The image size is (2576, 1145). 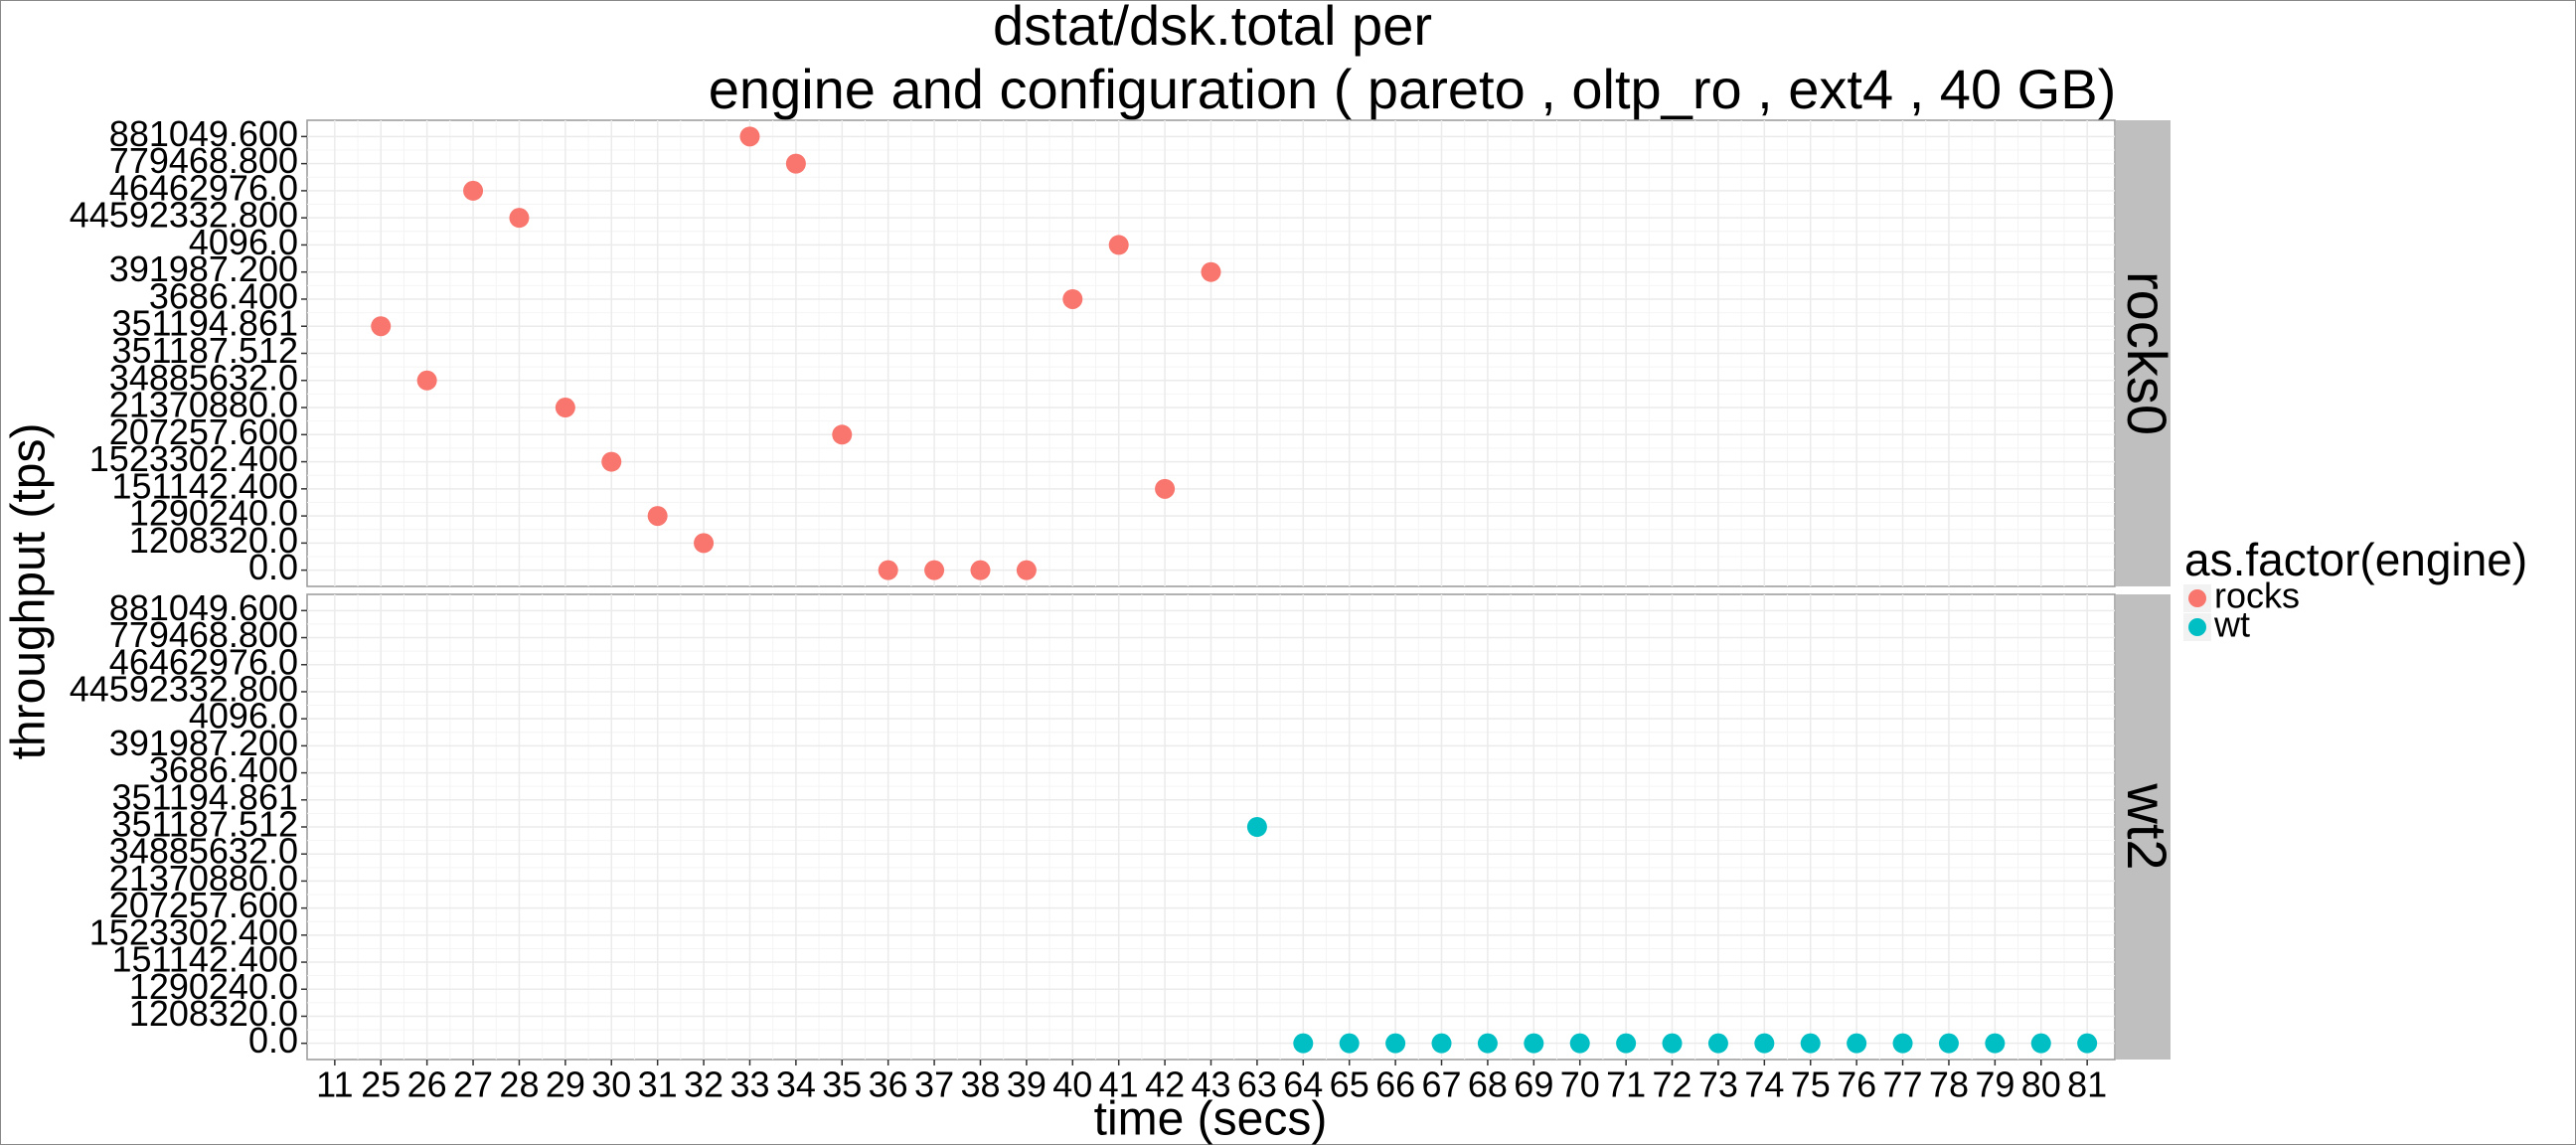 What do you see at coordinates (243, 716) in the screenshot?
I see `y-tick-label: 4096.0` at bounding box center [243, 716].